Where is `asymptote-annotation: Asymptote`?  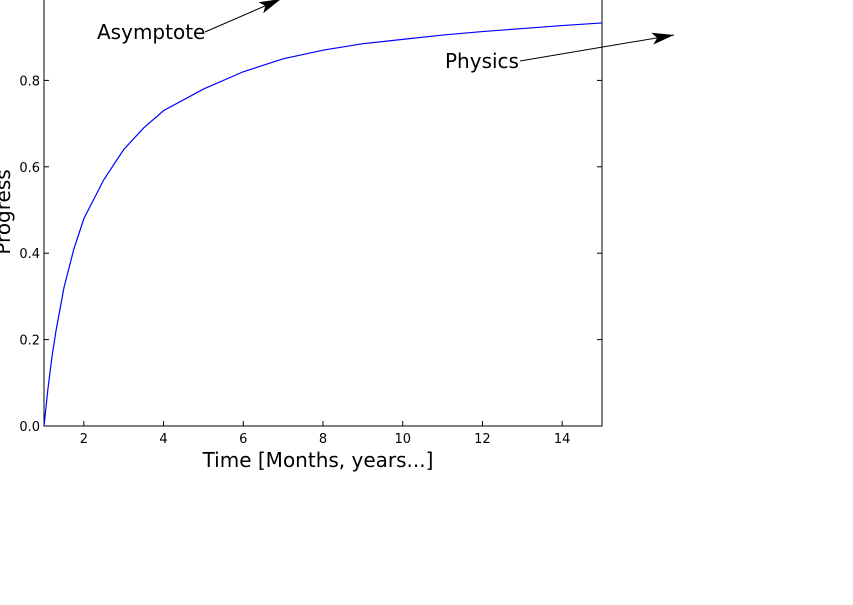 asymptote-annotation: Asymptote is located at coordinates (189, 22).